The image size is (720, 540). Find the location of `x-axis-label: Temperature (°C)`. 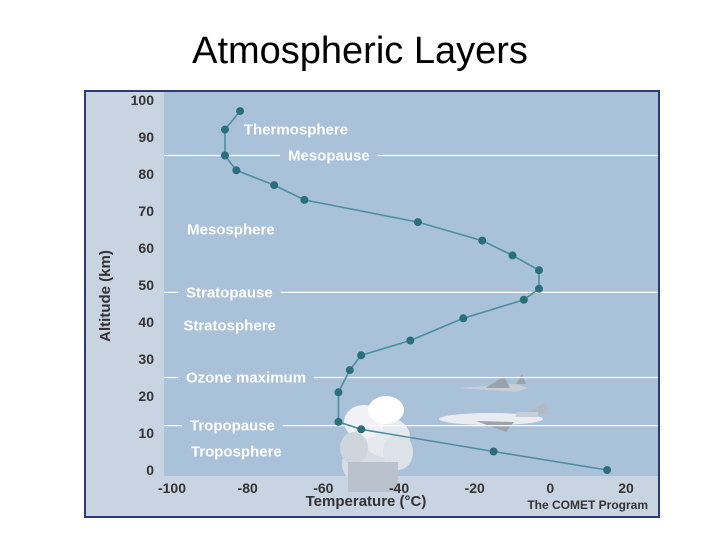

x-axis-label: Temperature (°C) is located at coordinates (366, 501).